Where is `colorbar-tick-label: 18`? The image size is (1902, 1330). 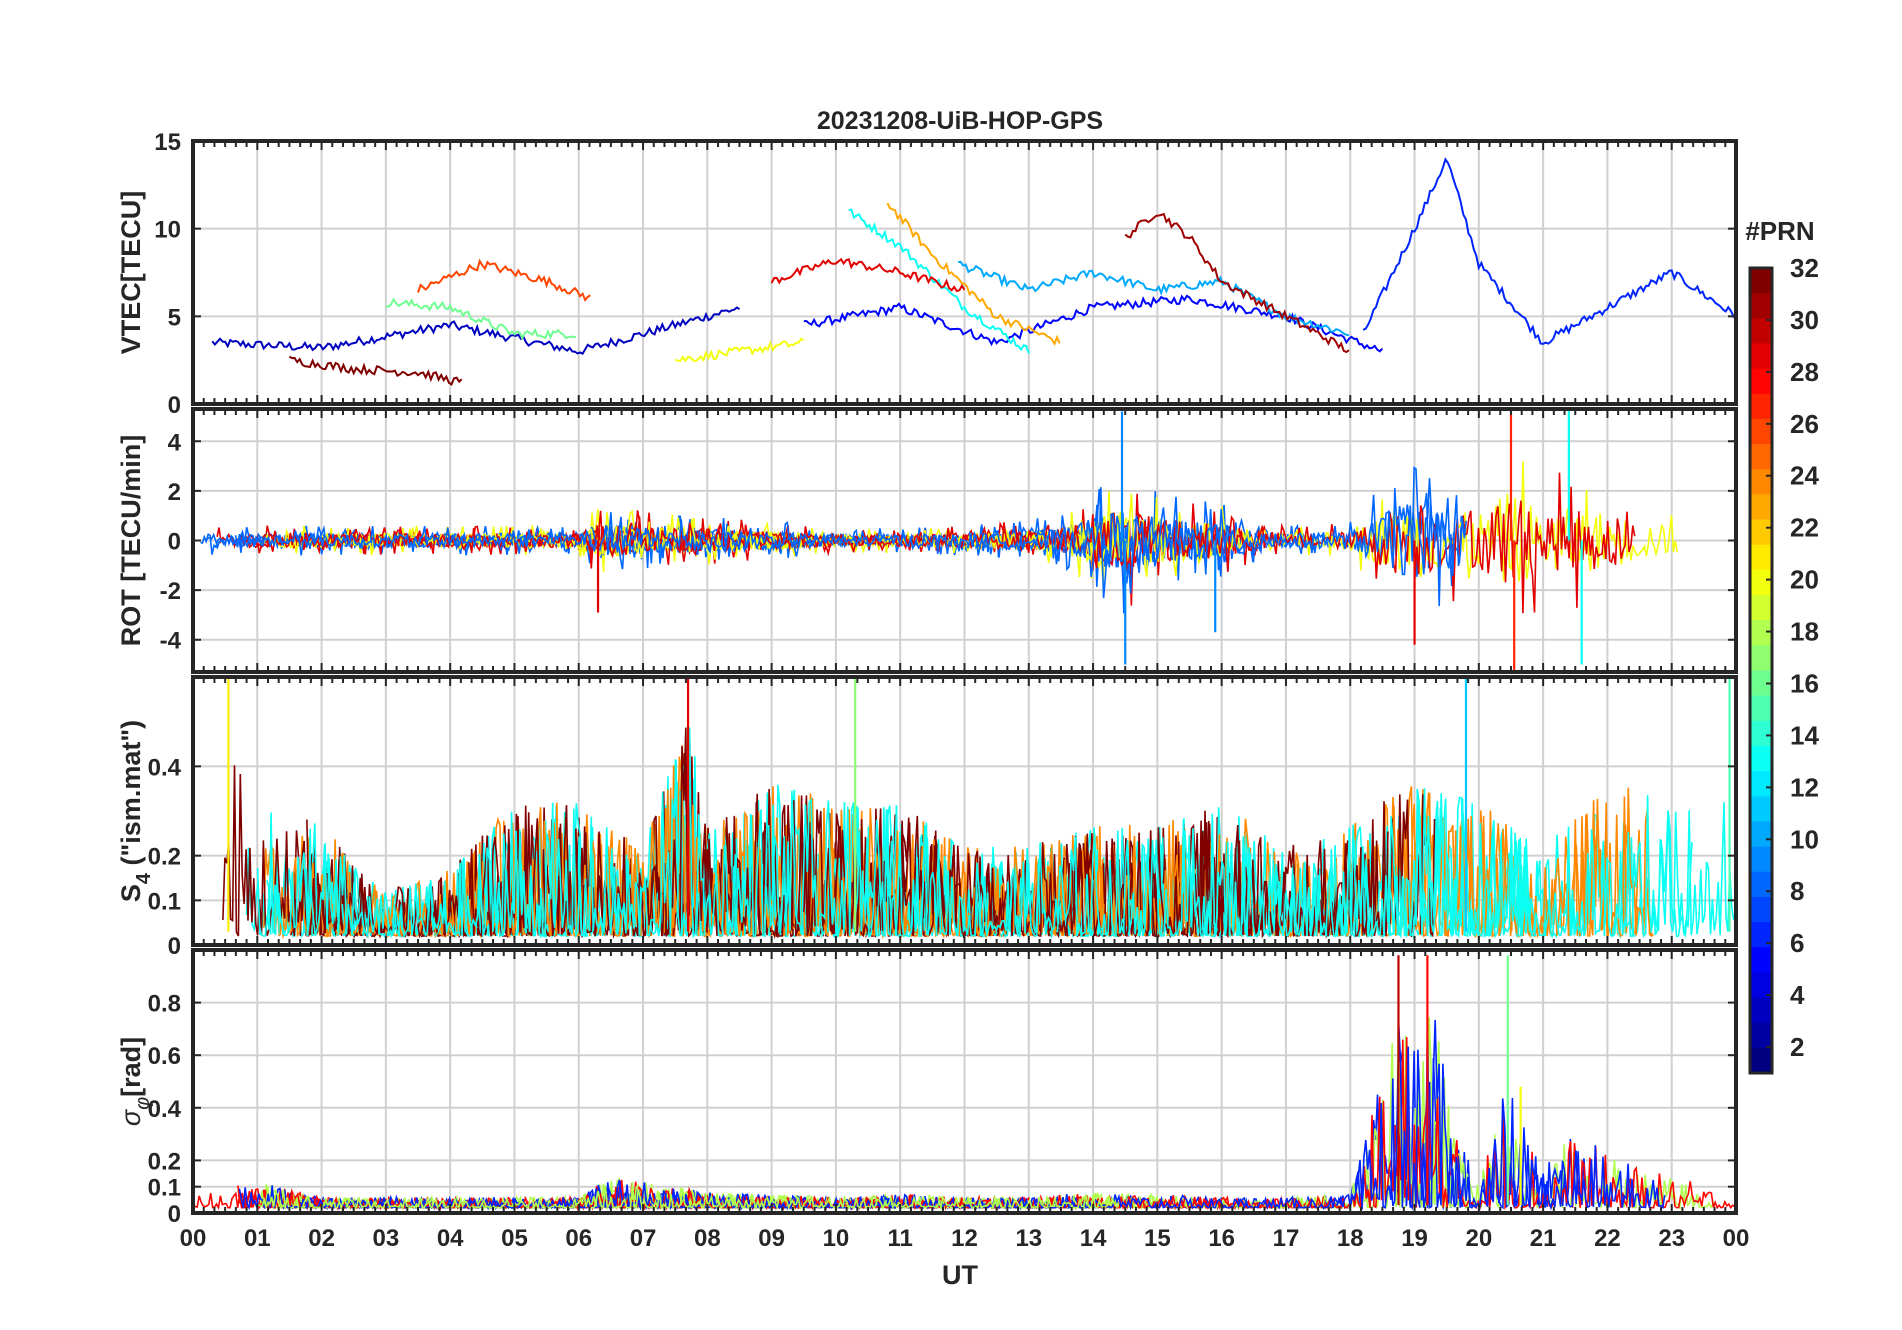 colorbar-tick-label: 18 is located at coordinates (1804, 632).